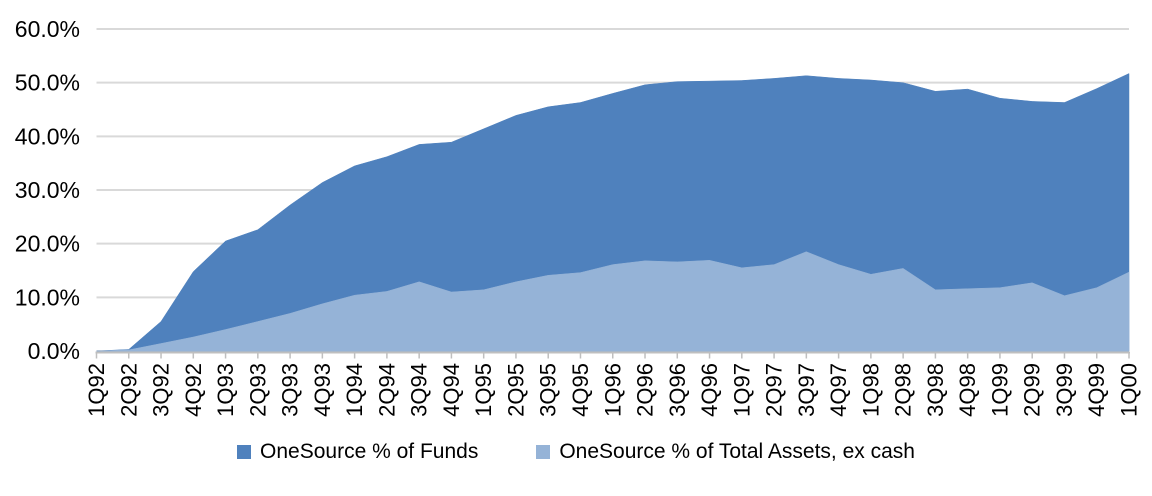 The height and width of the screenshot is (496, 1152). What do you see at coordinates (54, 351) in the screenshot?
I see `y-axis-label: 0.0%` at bounding box center [54, 351].